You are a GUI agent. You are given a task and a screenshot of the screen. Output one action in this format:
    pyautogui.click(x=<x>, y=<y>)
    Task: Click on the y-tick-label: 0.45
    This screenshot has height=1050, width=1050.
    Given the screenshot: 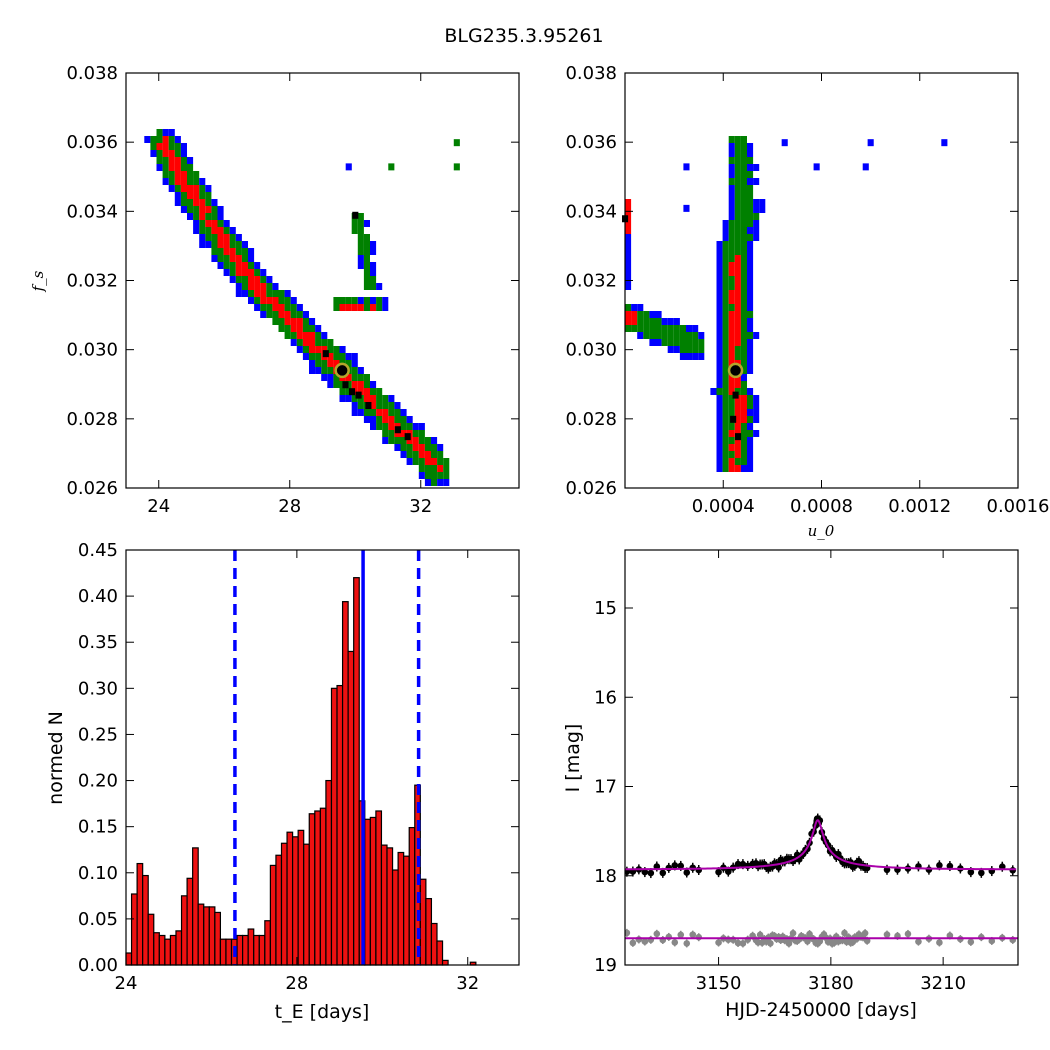 What is the action you would take?
    pyautogui.click(x=98, y=550)
    